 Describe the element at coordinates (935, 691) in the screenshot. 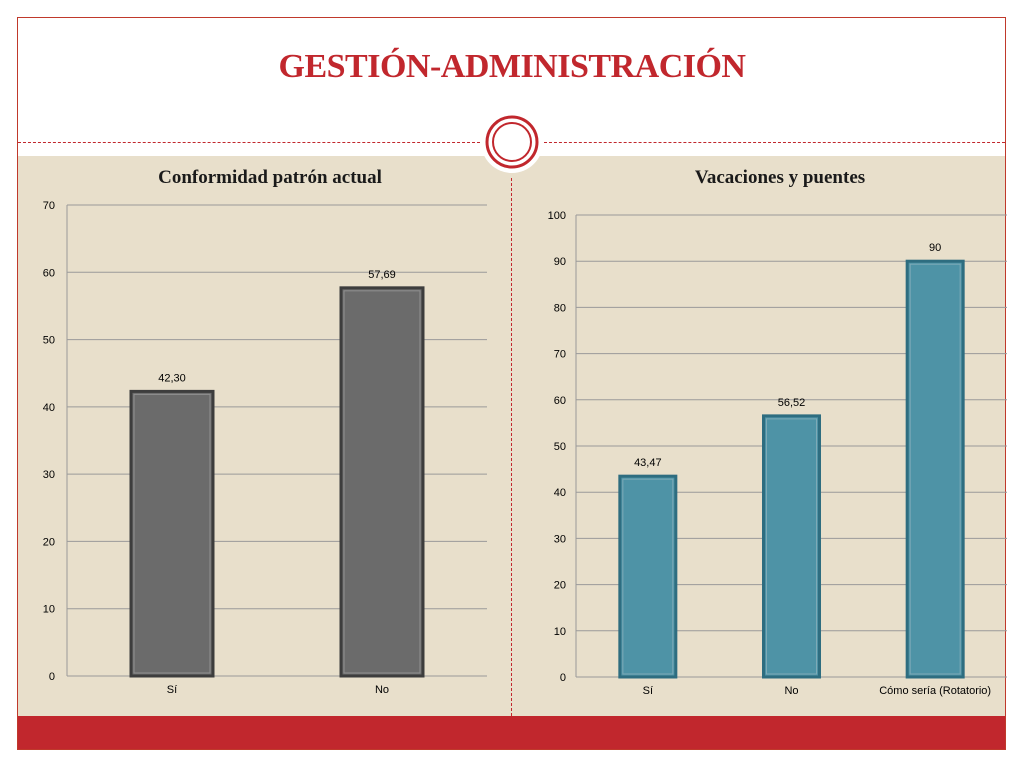

I see `chart-2-category-label: Cómo sería (Rotatorio)` at that location.